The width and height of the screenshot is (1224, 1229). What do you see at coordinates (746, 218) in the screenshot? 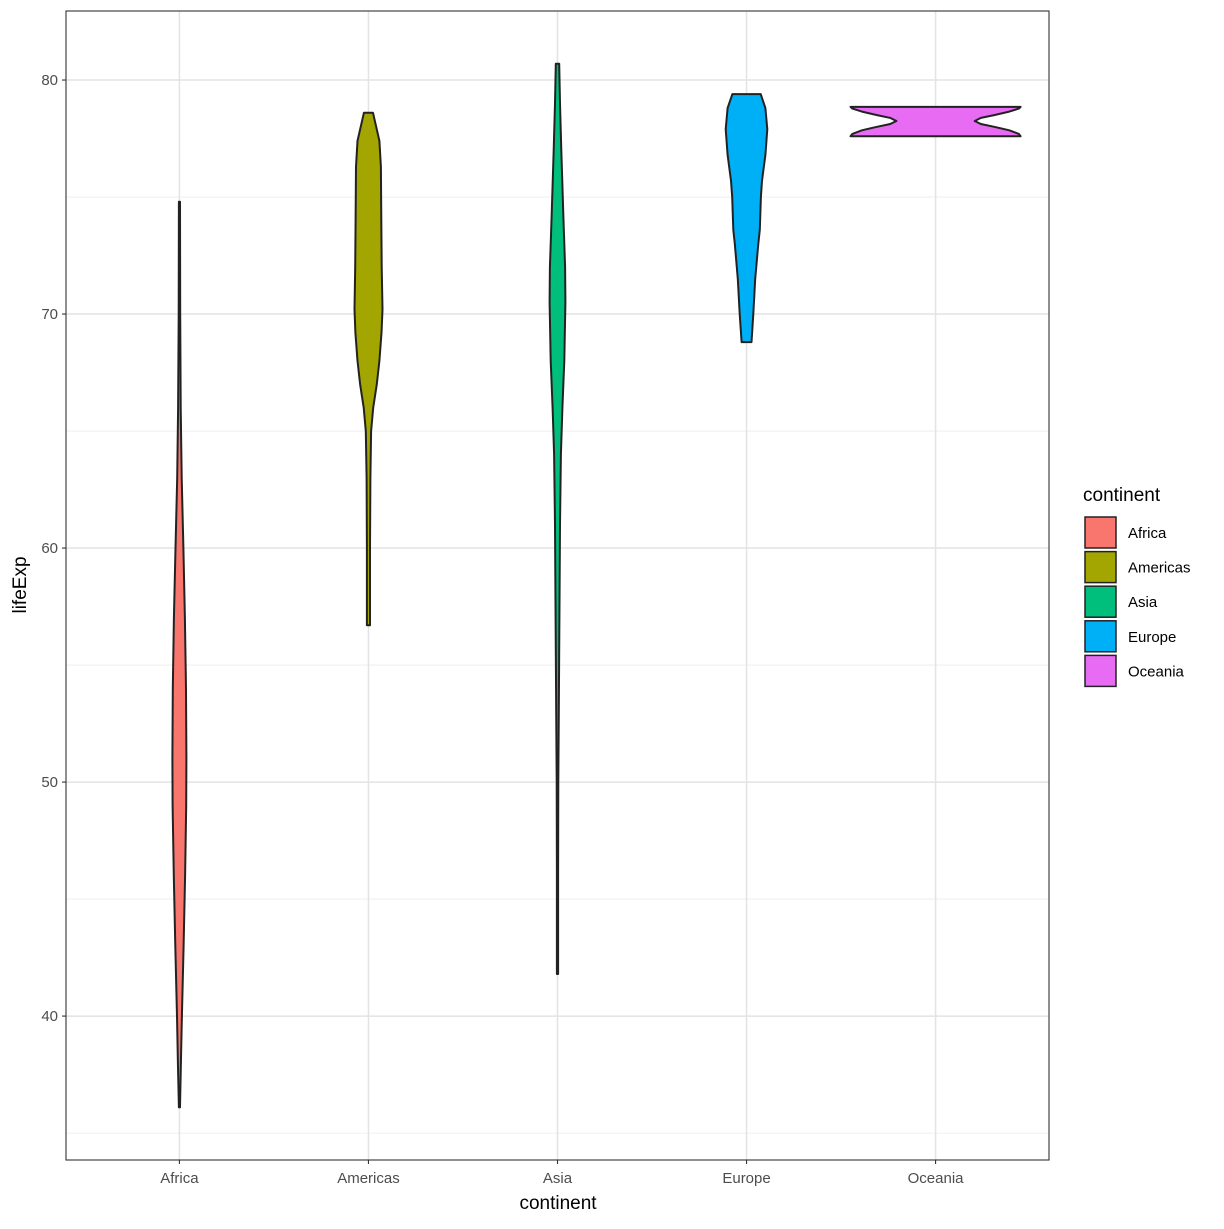
I see `violin-europe` at bounding box center [746, 218].